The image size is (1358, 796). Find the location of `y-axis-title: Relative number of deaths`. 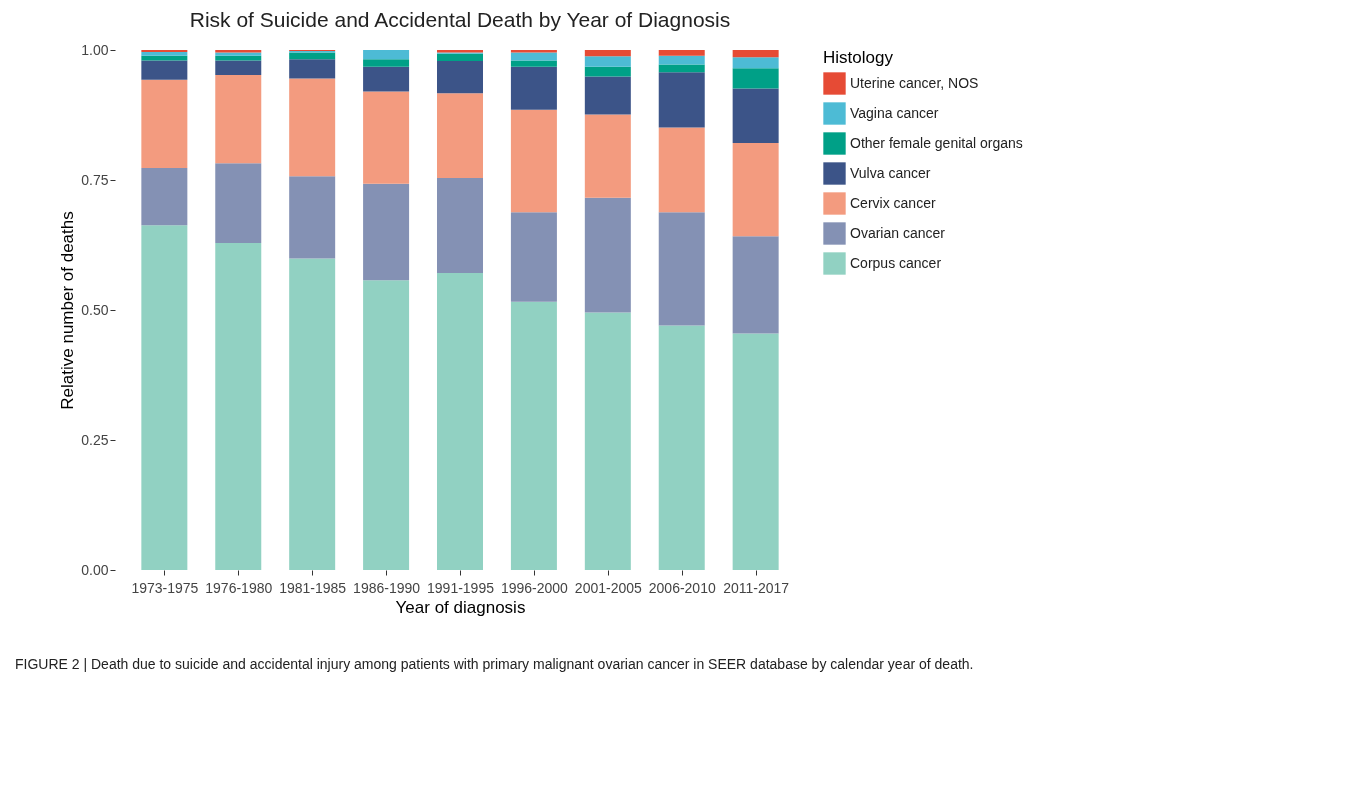

y-axis-title: Relative number of deaths is located at coordinates (68, 310).